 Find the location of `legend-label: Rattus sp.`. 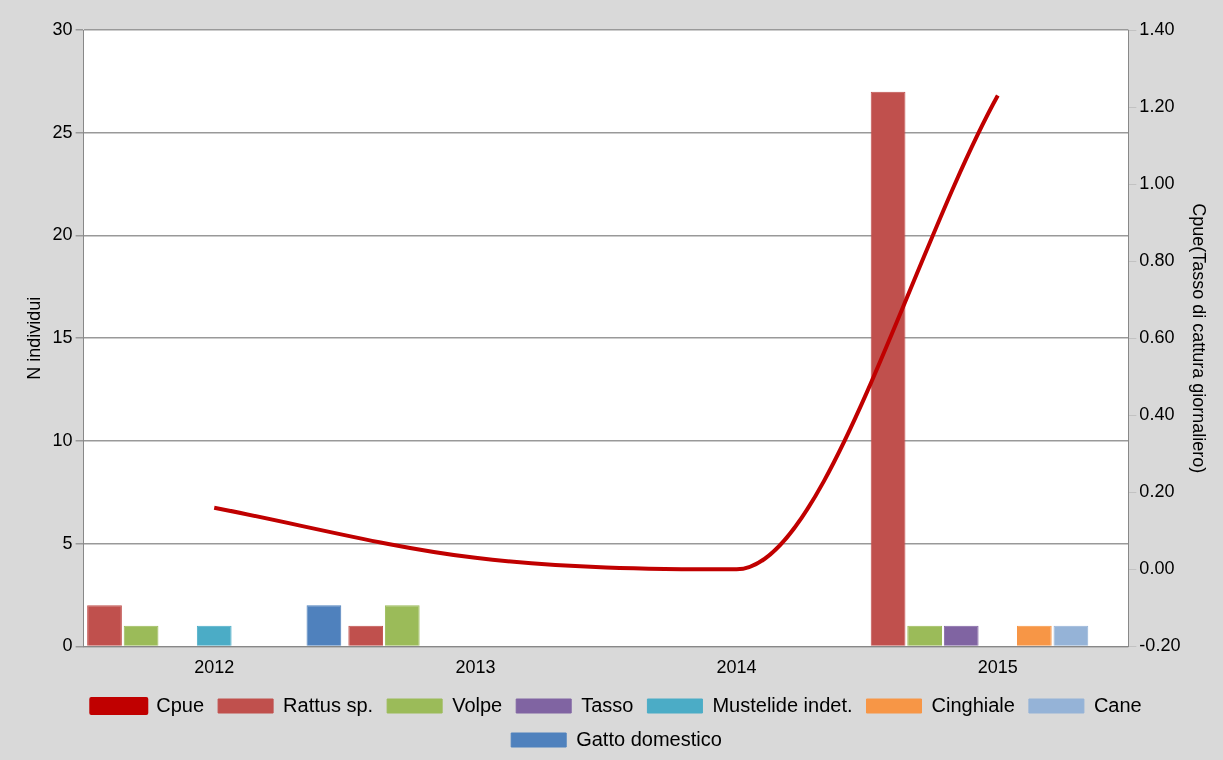

legend-label: Rattus sp. is located at coordinates (328, 704).